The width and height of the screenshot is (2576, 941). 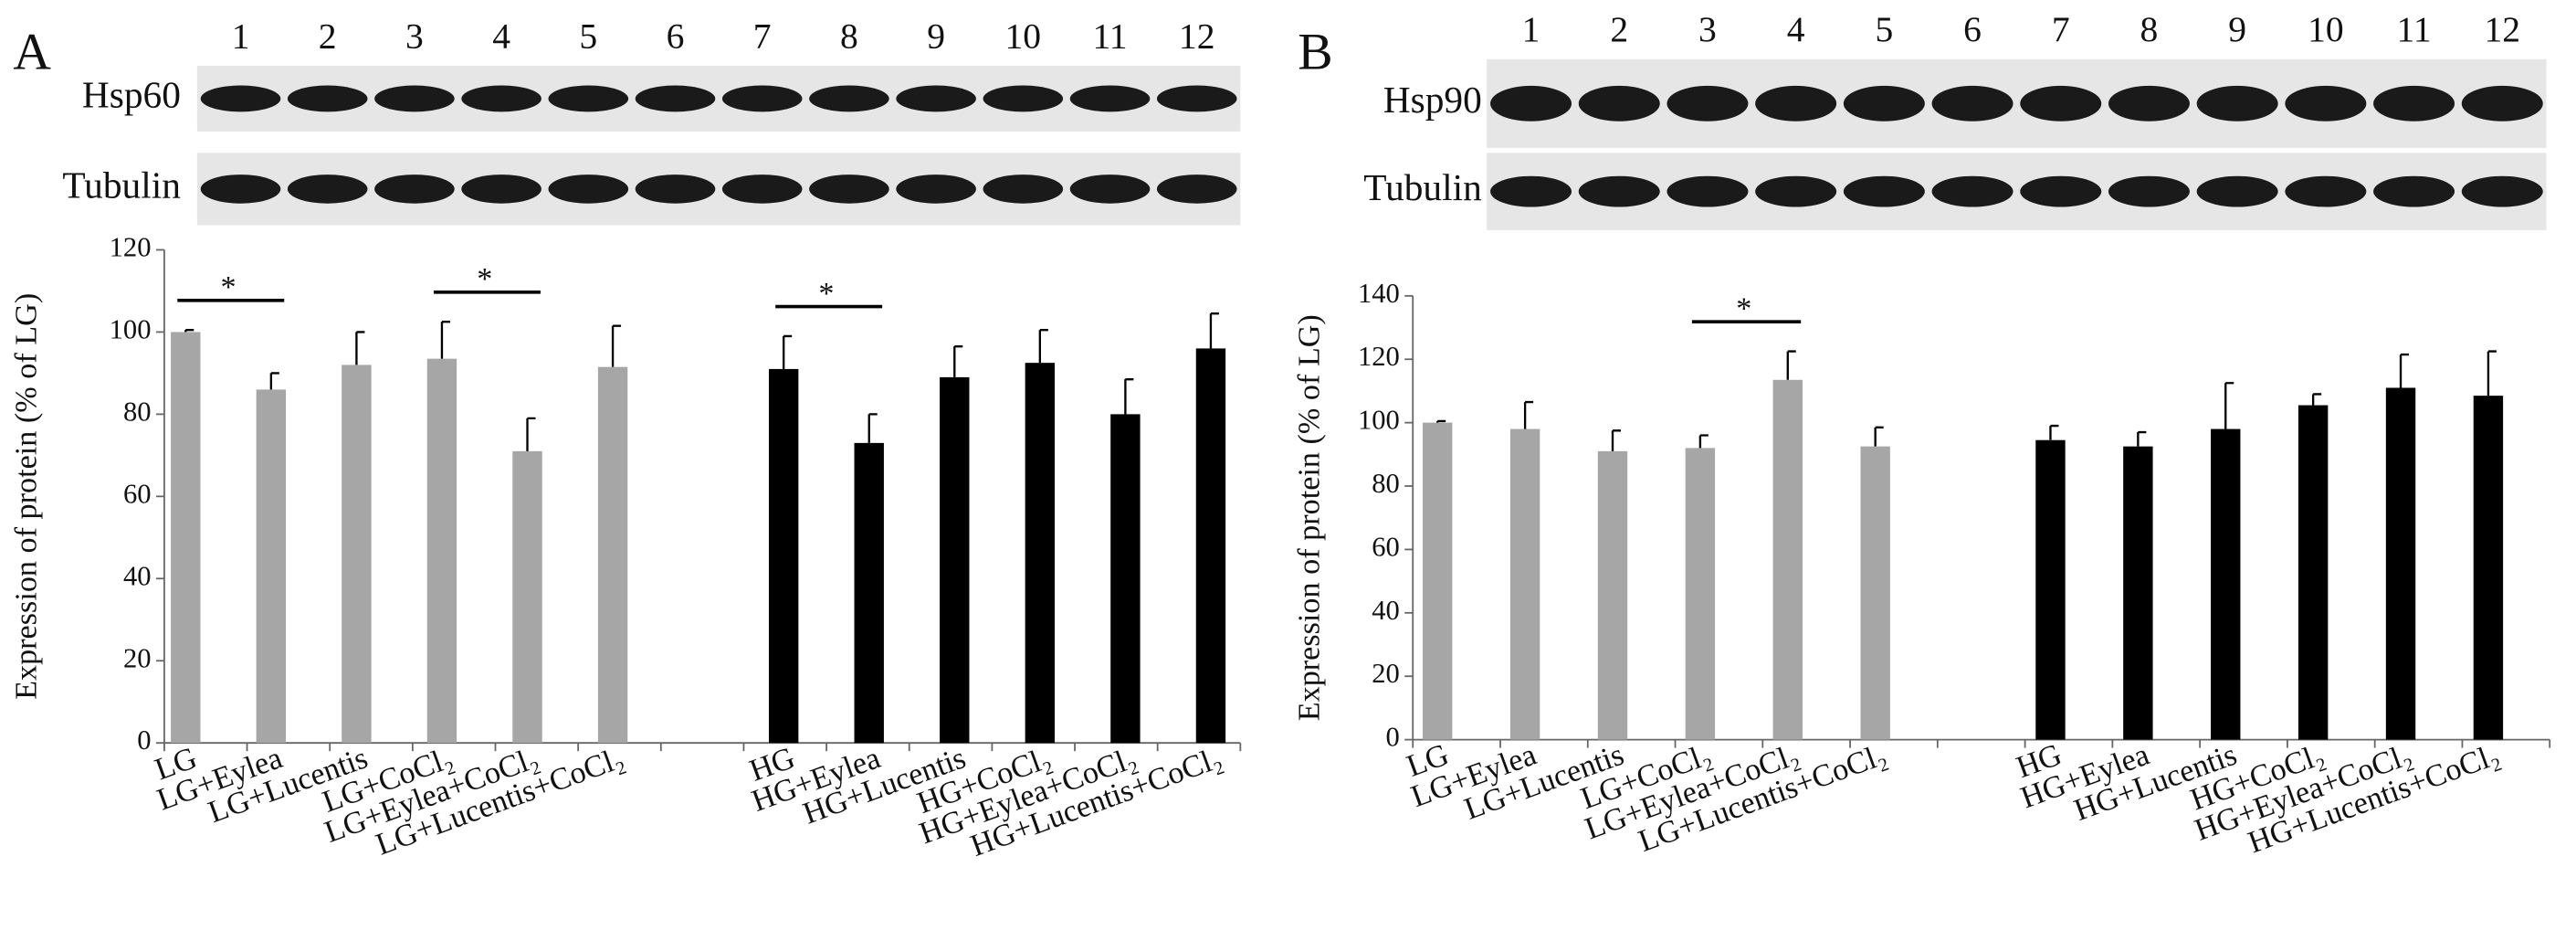 I want to click on y-tick-label: 40, so click(x=137, y=575).